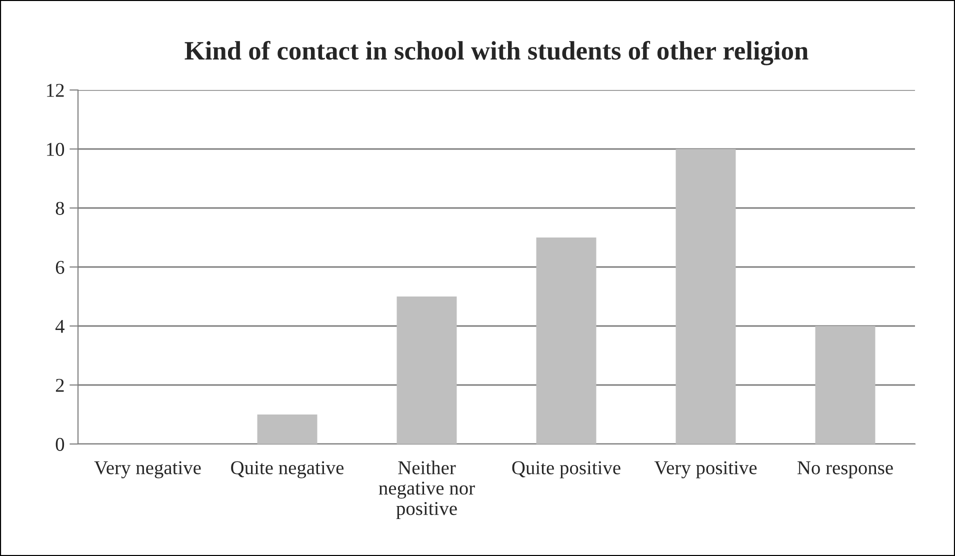 The width and height of the screenshot is (955, 556). What do you see at coordinates (566, 469) in the screenshot?
I see `x-tick-label: Quite positive` at bounding box center [566, 469].